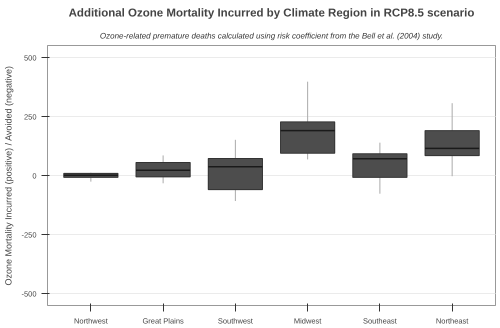 Image resolution: width=500 pixels, height=328 pixels. I want to click on chart-subtitle: Ozone-related premature deaths calculated using risk coefficient from the Bell et al. (2004) study., so click(272, 36).